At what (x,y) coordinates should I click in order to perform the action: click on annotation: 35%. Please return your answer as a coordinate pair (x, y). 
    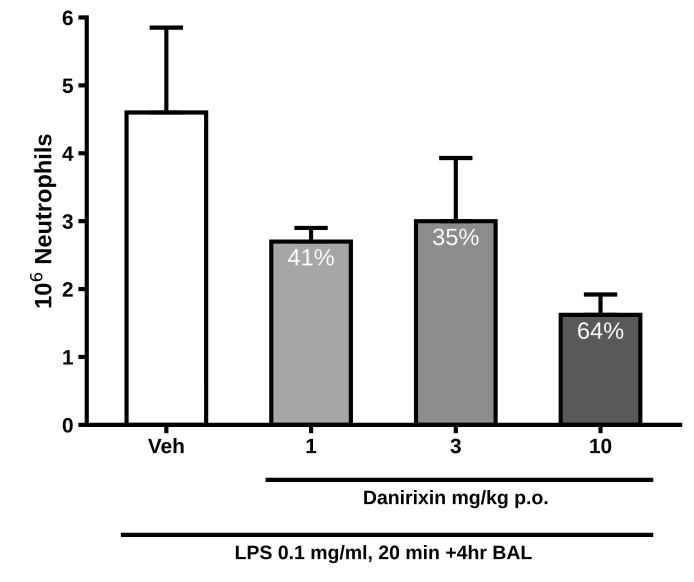
    Looking at the image, I should click on (456, 237).